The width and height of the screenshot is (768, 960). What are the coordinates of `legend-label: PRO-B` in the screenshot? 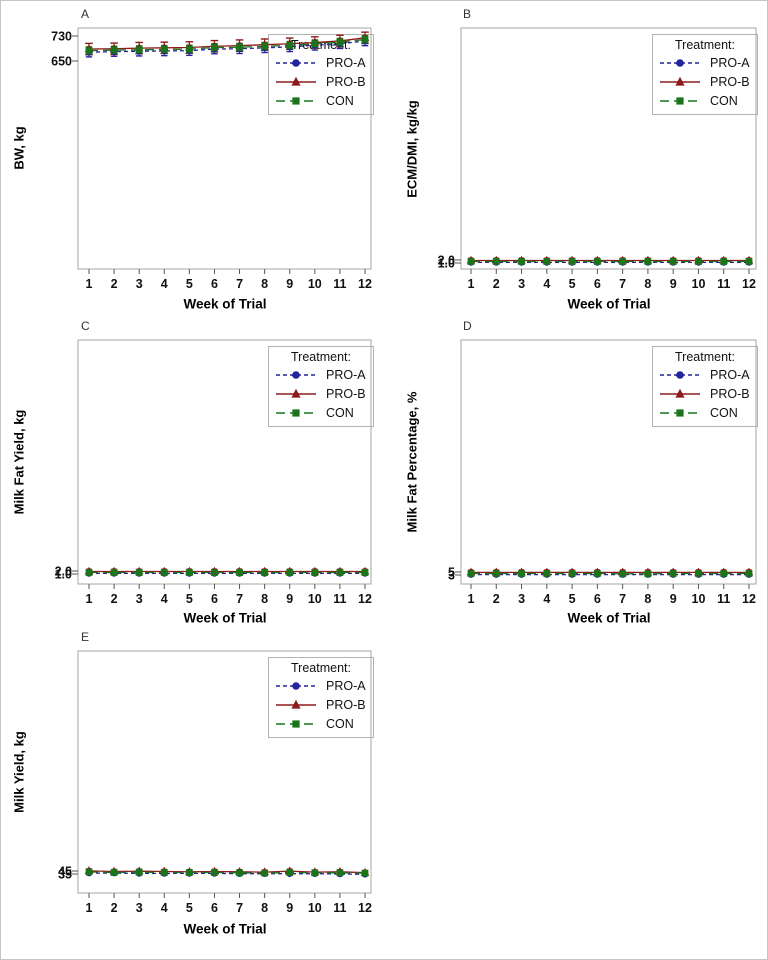 It's located at (730, 393).